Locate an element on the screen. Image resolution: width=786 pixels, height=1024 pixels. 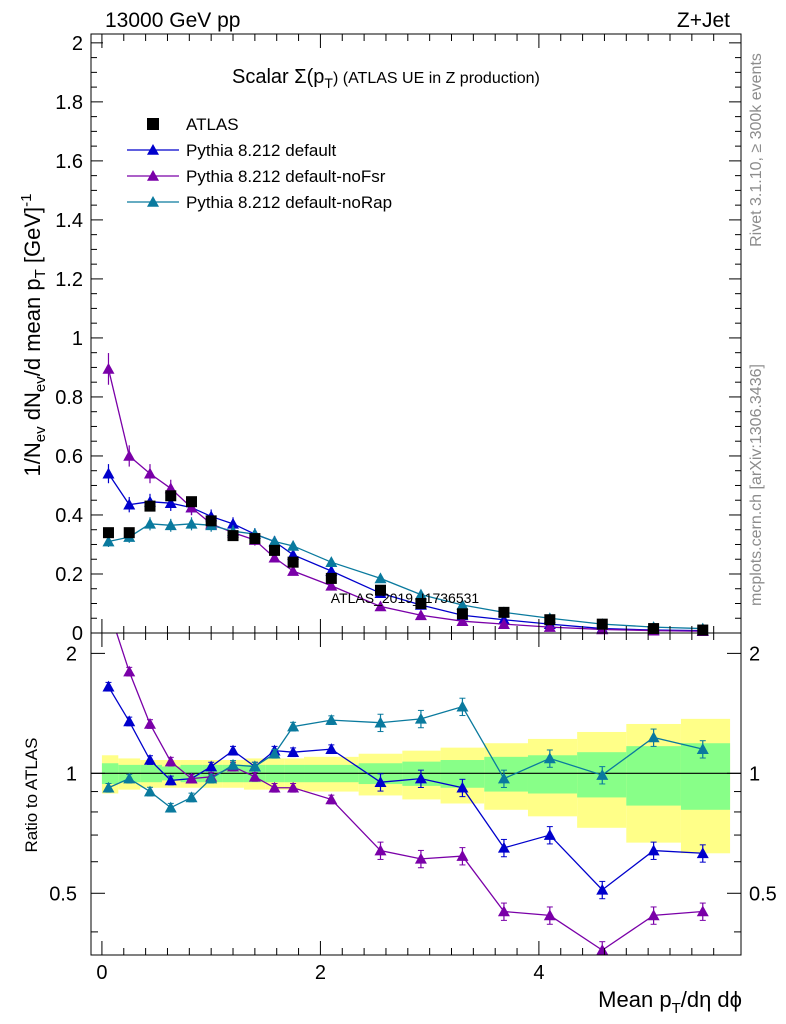
xlabel-sub: T is located at coordinates (676, 1008).